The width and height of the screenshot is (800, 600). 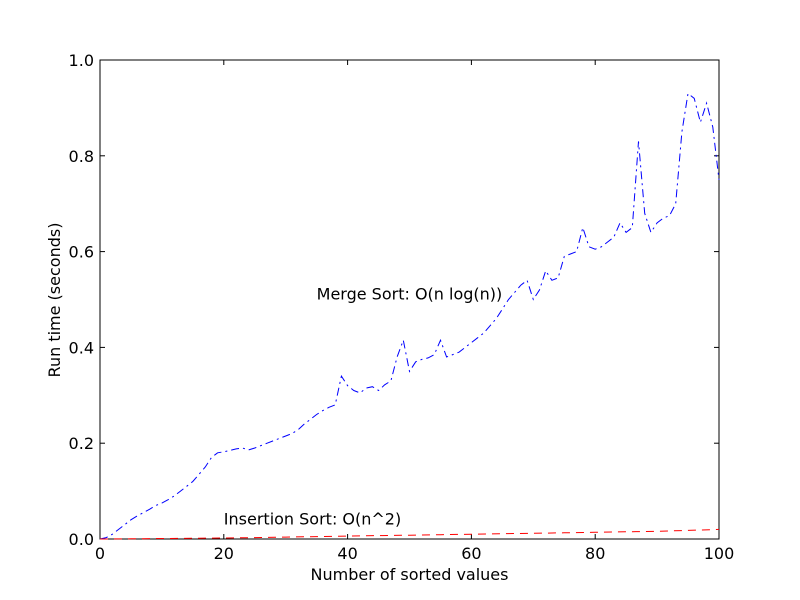 What do you see at coordinates (347, 553) in the screenshot?
I see `x-tick-label: 40` at bounding box center [347, 553].